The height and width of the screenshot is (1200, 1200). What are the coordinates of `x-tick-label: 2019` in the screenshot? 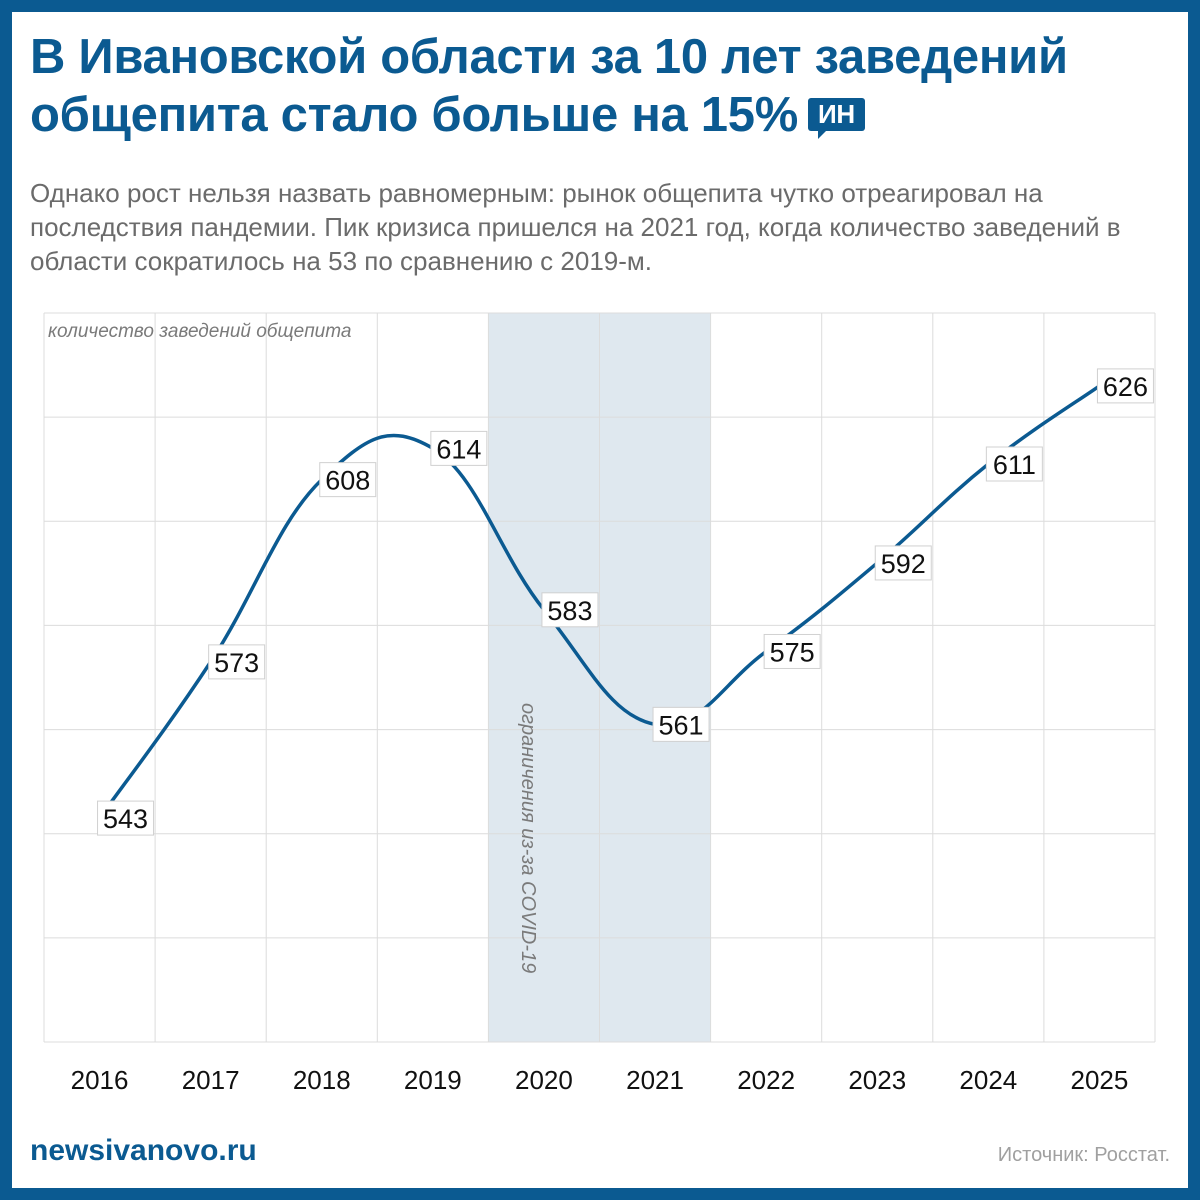 It's located at (433, 1080).